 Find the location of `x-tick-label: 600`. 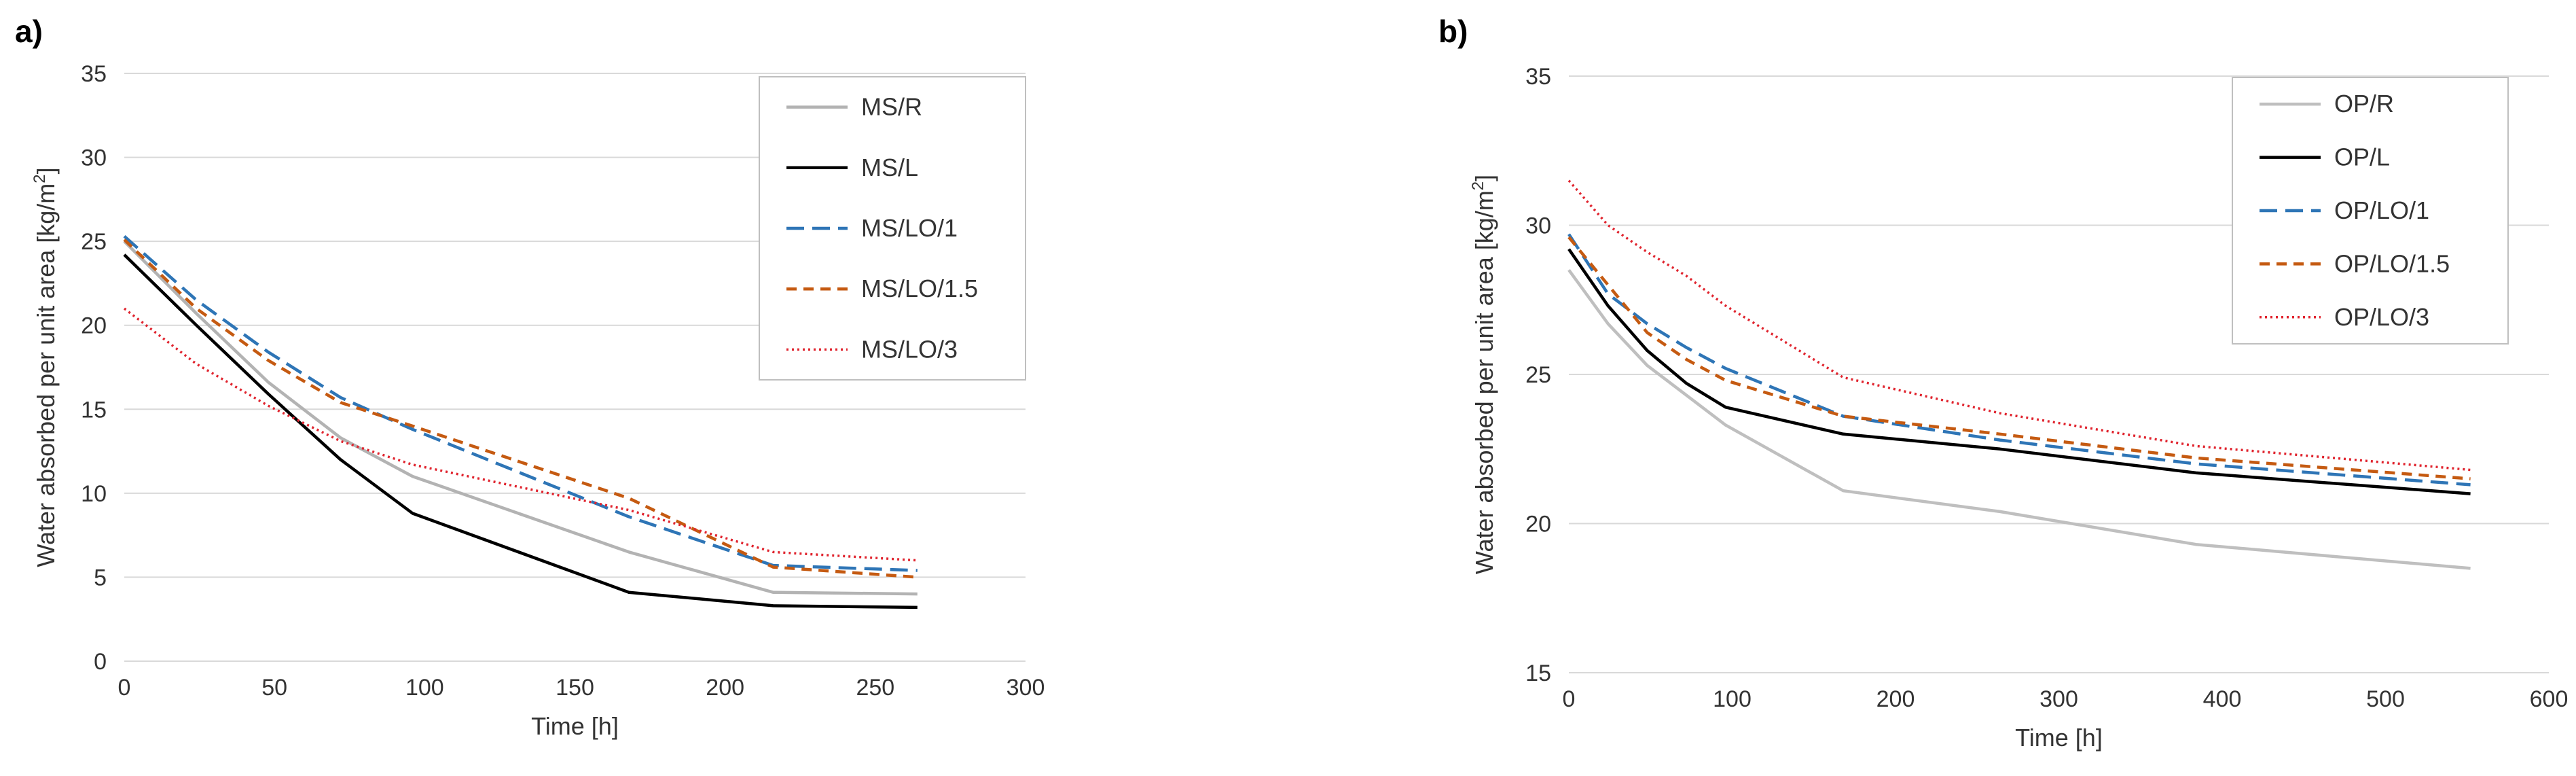

x-tick-label: 600 is located at coordinates (2549, 699).